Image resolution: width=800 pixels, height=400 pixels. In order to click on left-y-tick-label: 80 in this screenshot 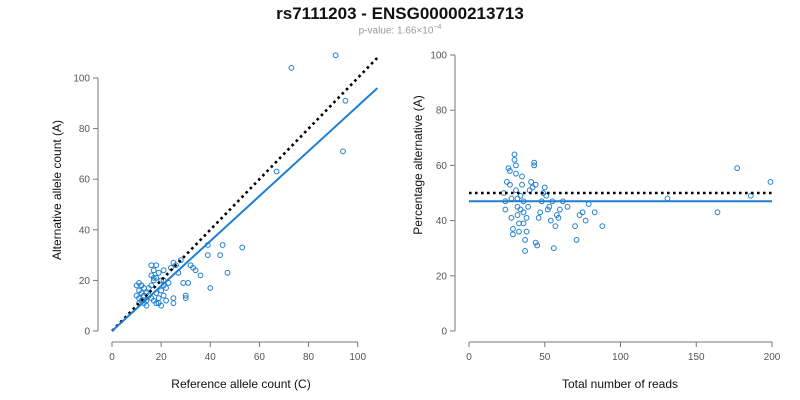, I will do `click(85, 129)`.